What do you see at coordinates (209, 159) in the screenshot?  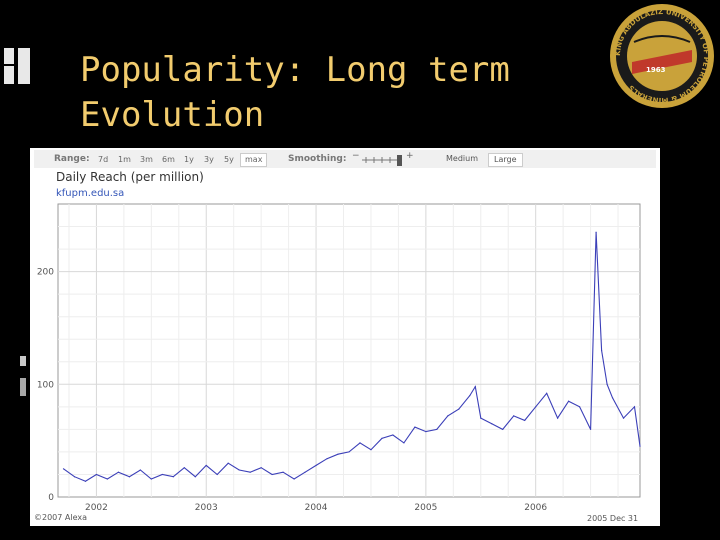 I see `range-3y: 3y` at bounding box center [209, 159].